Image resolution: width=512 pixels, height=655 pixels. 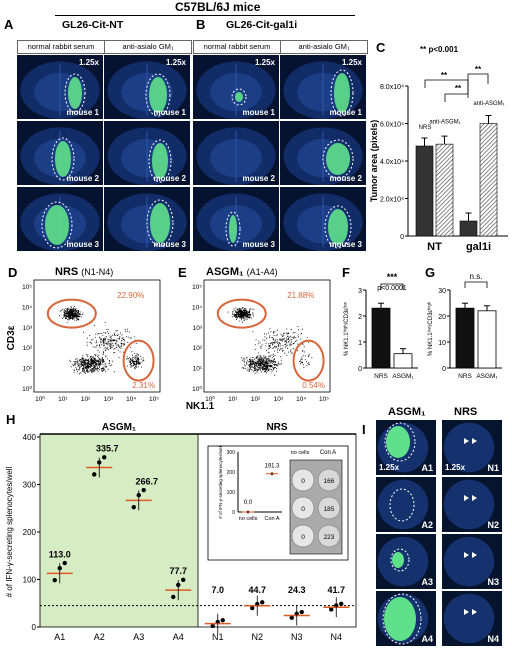 What do you see at coordinates (360, 343) in the screenshot?
I see `y-tick-label: 1` at bounding box center [360, 343].